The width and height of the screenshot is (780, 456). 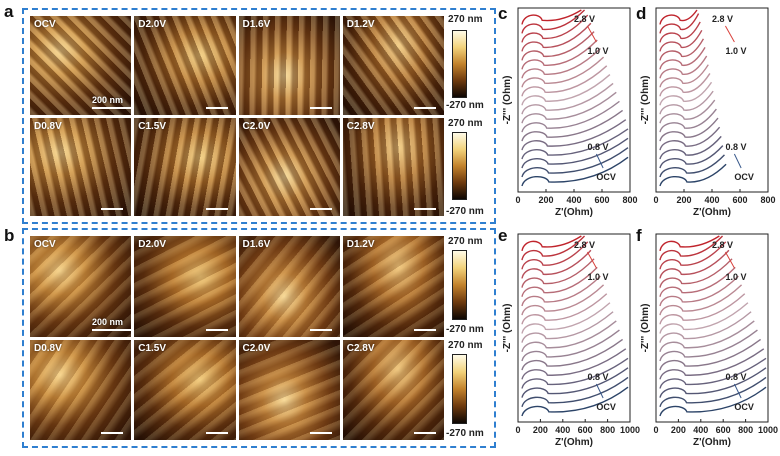 What do you see at coordinates (459, 389) in the screenshot?
I see `colorbar` at bounding box center [459, 389].